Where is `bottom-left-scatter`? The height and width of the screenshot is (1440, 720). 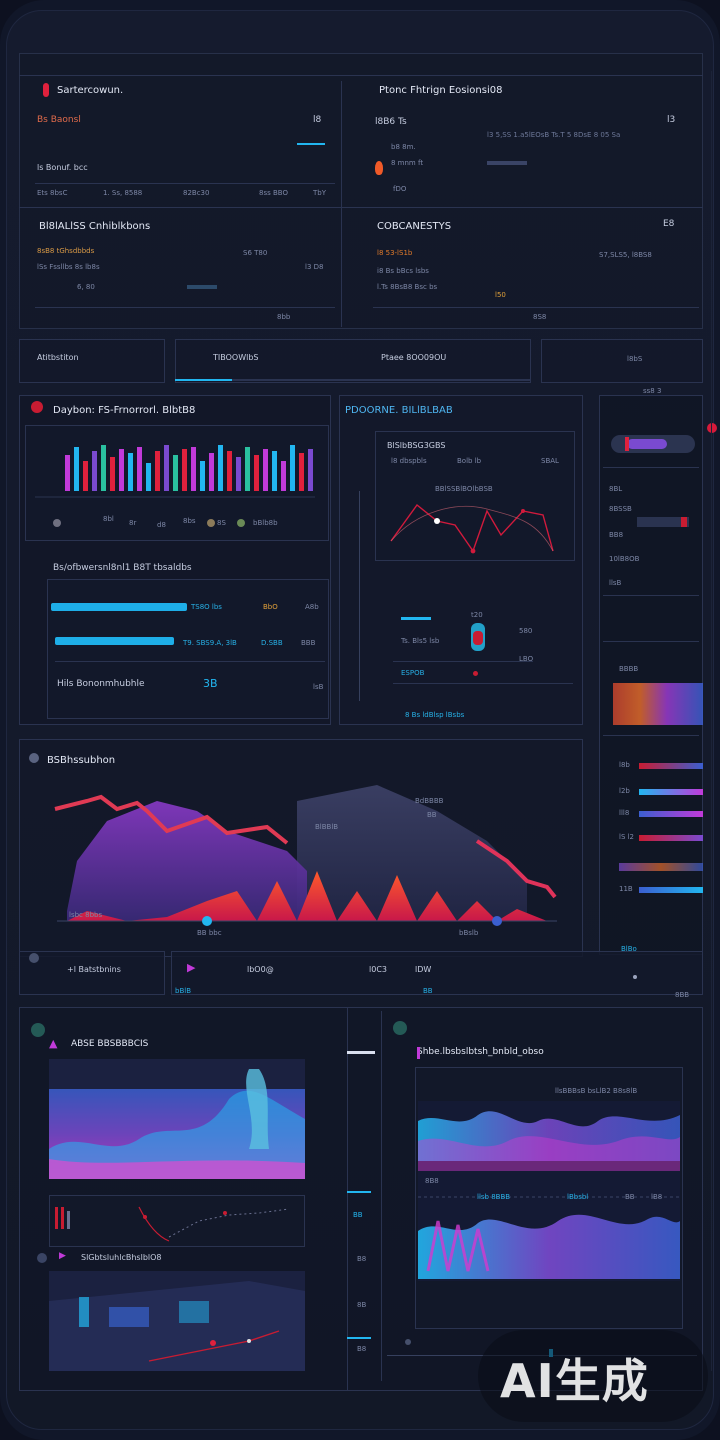
bottom-left-scatter is located at coordinates (172, 1224).